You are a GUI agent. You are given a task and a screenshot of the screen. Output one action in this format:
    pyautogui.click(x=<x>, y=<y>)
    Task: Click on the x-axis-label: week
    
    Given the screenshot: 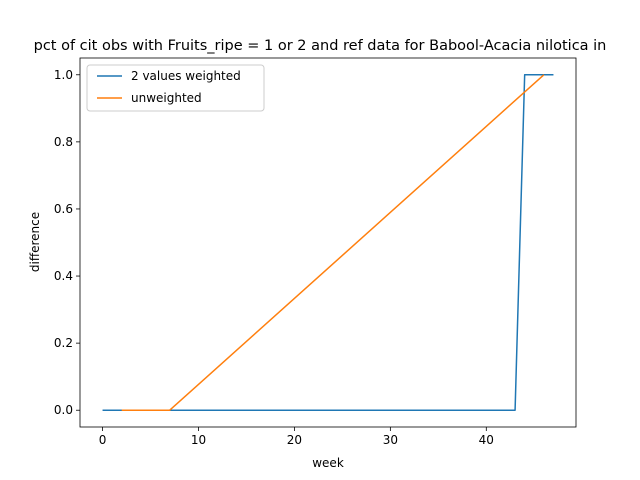 What is the action you would take?
    pyautogui.click(x=328, y=463)
    